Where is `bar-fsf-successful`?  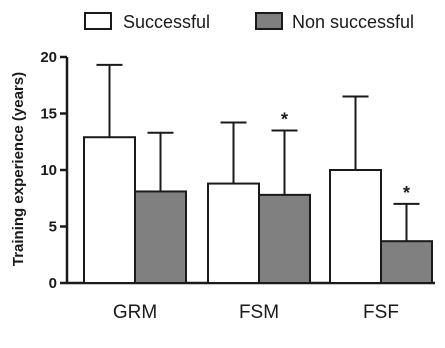
bar-fsf-successful is located at coordinates (355, 226).